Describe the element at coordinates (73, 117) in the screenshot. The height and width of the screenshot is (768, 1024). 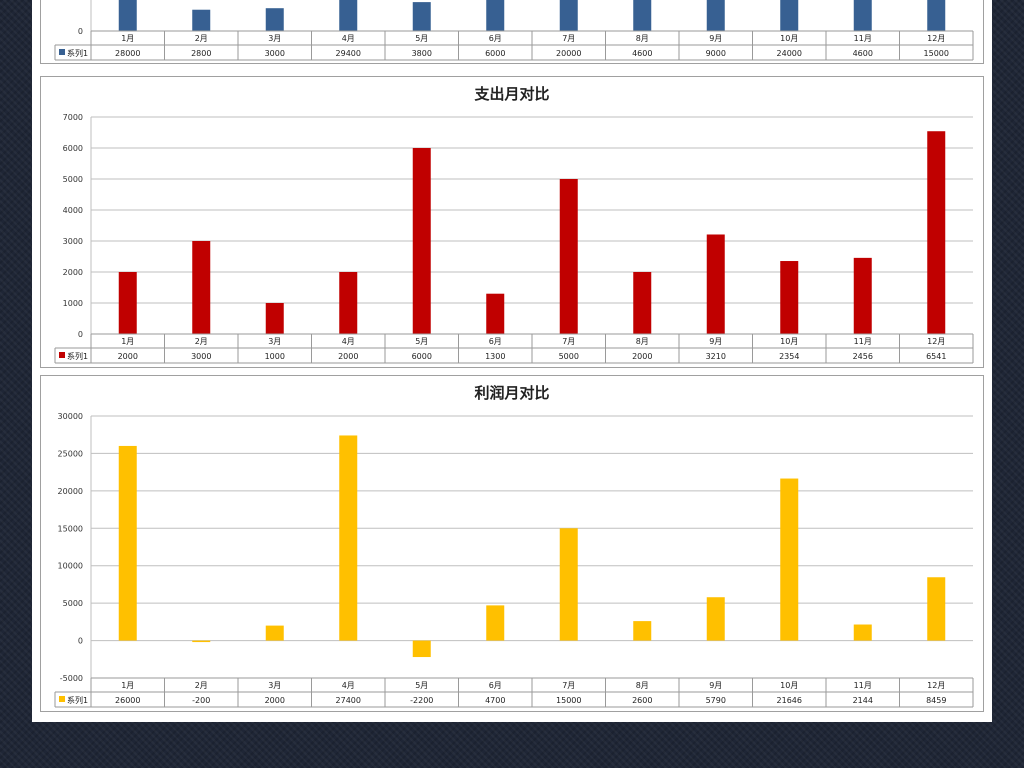
I see `y-tick-label: 7000` at that location.